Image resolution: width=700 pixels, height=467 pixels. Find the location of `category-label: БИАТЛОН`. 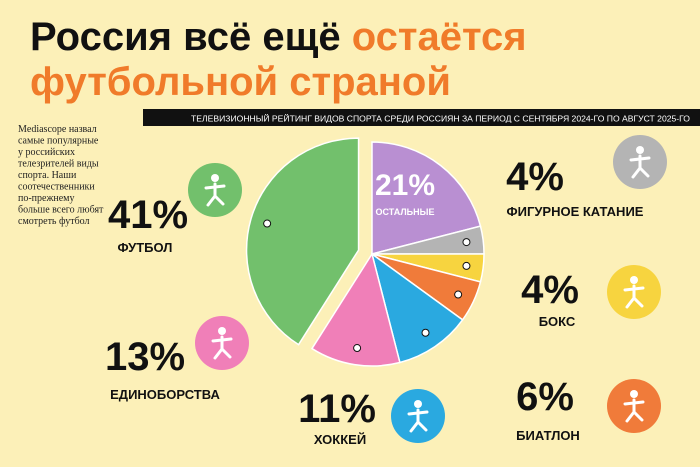

category-label: БИАТЛОН is located at coordinates (548, 435).